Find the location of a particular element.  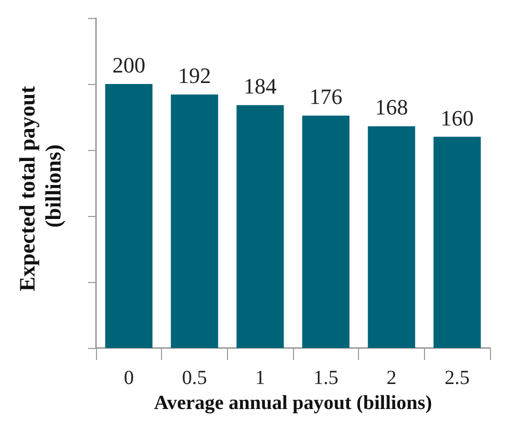

x-tick-label: 1.5 is located at coordinates (325, 378).